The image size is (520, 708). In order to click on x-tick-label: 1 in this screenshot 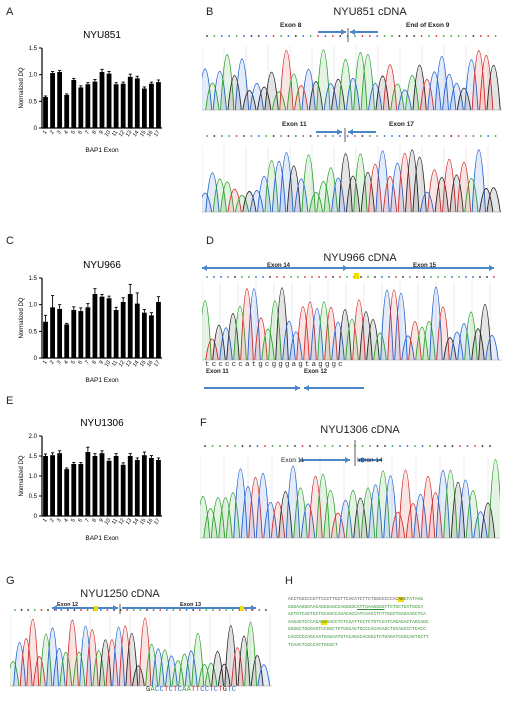, I will do `click(45, 363)`.